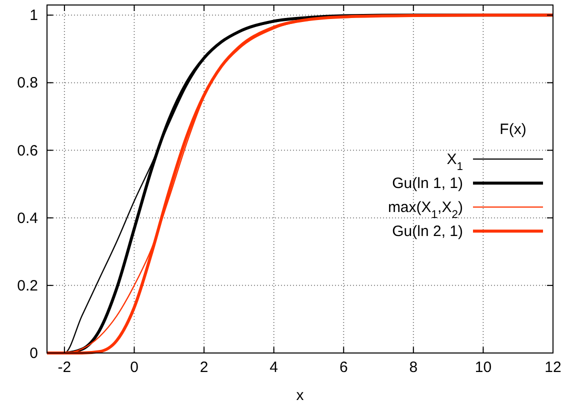 The height and width of the screenshot is (414, 571). Describe the element at coordinates (27, 151) in the screenshot. I see `y-tick-label: 0.6` at that location.